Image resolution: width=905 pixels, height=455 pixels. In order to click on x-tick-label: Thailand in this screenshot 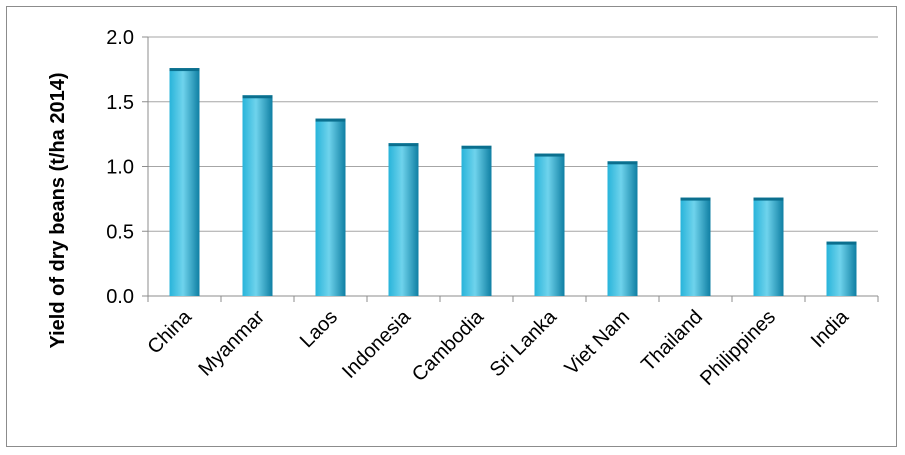, I will do `click(672, 341)`.